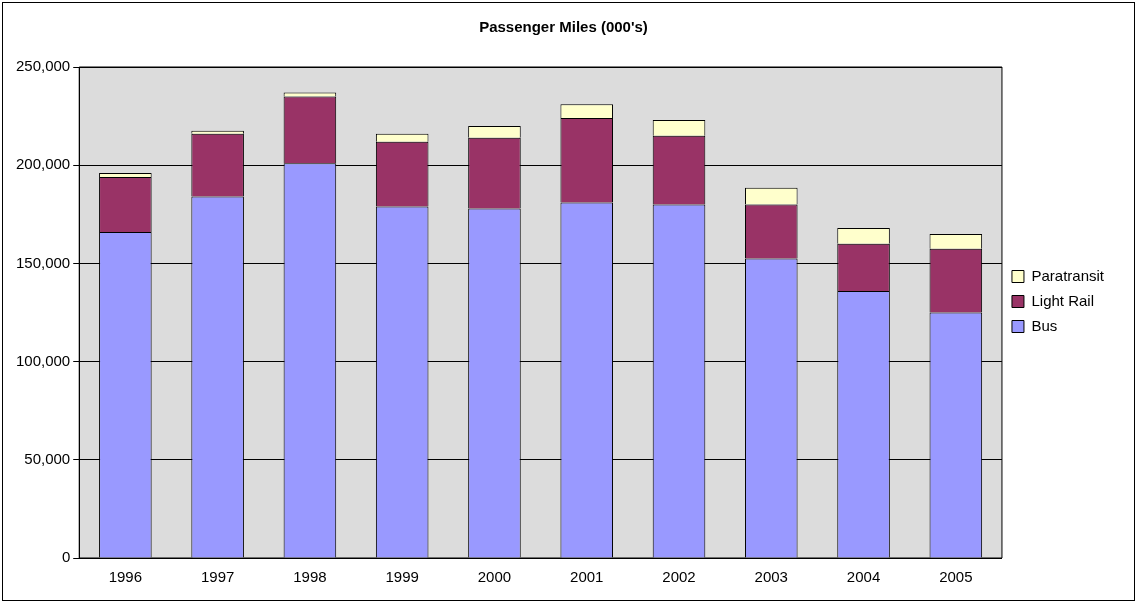 The width and height of the screenshot is (1137, 603). What do you see at coordinates (956, 577) in the screenshot?
I see `x-tick-label: 2005` at bounding box center [956, 577].